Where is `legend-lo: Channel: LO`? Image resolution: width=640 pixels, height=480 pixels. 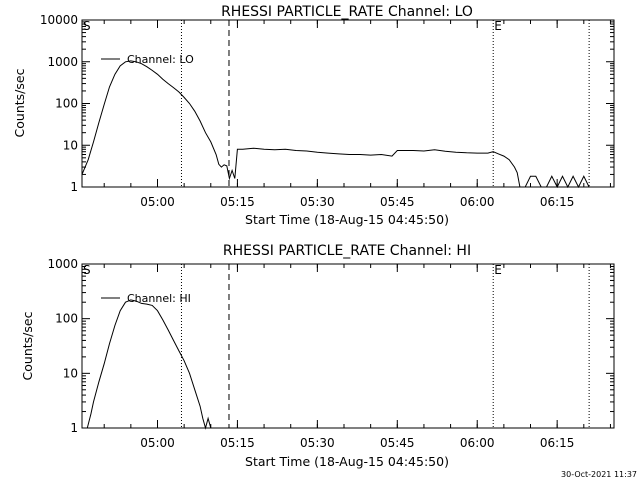
legend-lo: Channel: LO is located at coordinates (147, 59).